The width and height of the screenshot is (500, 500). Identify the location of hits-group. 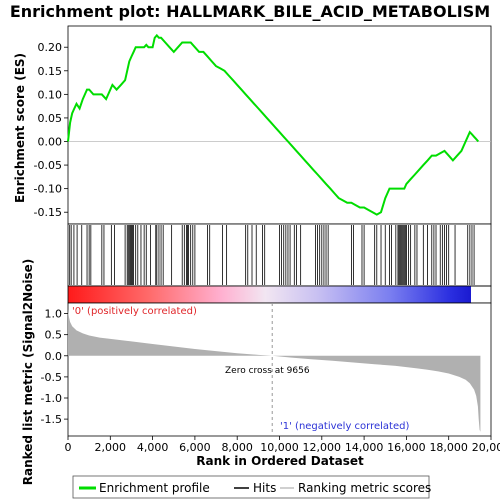
(272, 255).